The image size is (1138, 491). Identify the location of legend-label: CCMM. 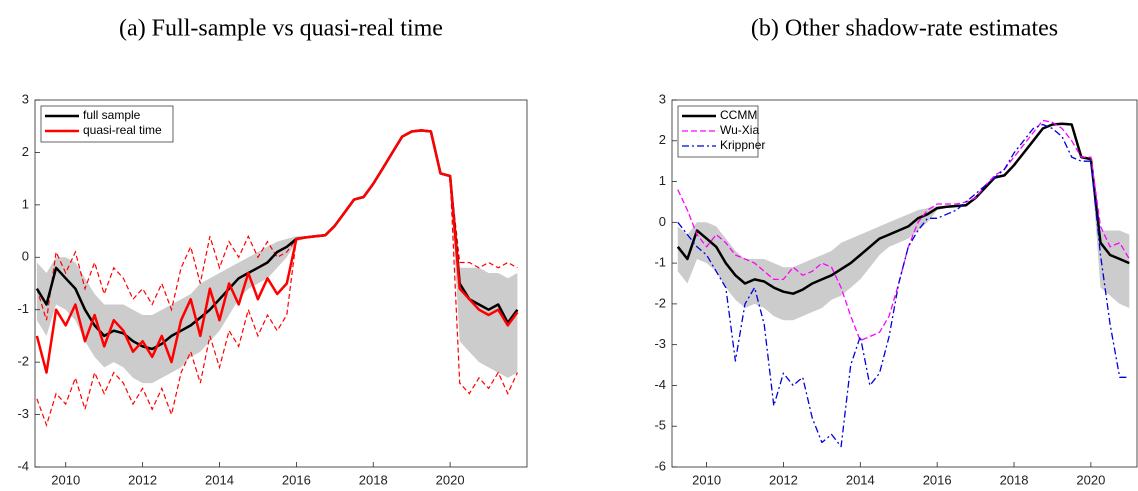
(738, 115).